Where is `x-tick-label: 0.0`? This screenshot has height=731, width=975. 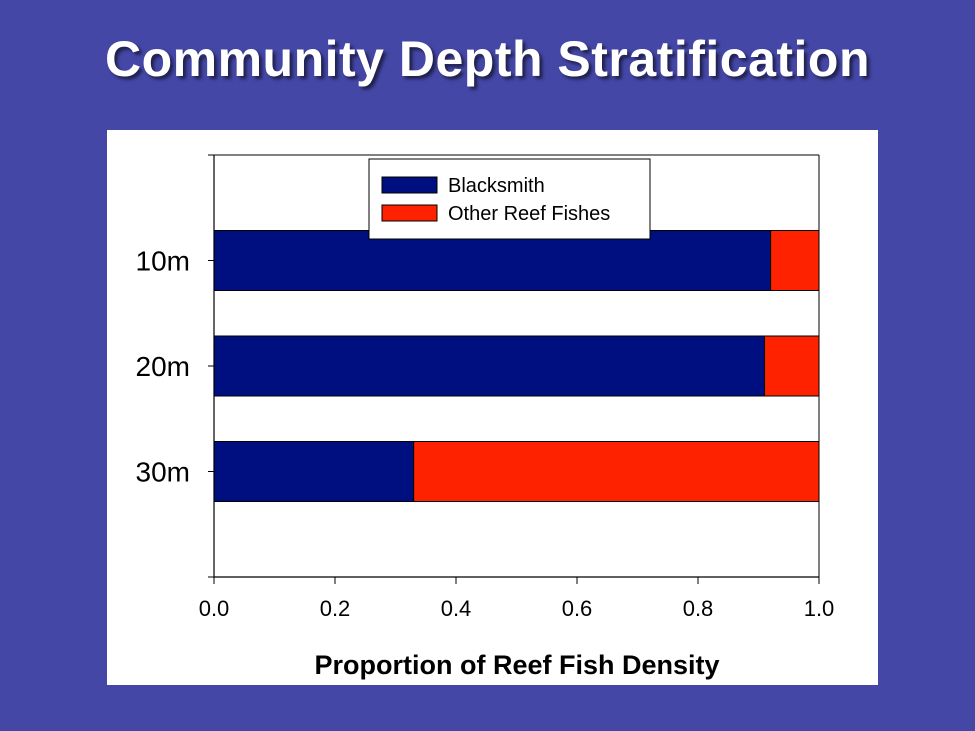 x-tick-label: 0.0 is located at coordinates (214, 608).